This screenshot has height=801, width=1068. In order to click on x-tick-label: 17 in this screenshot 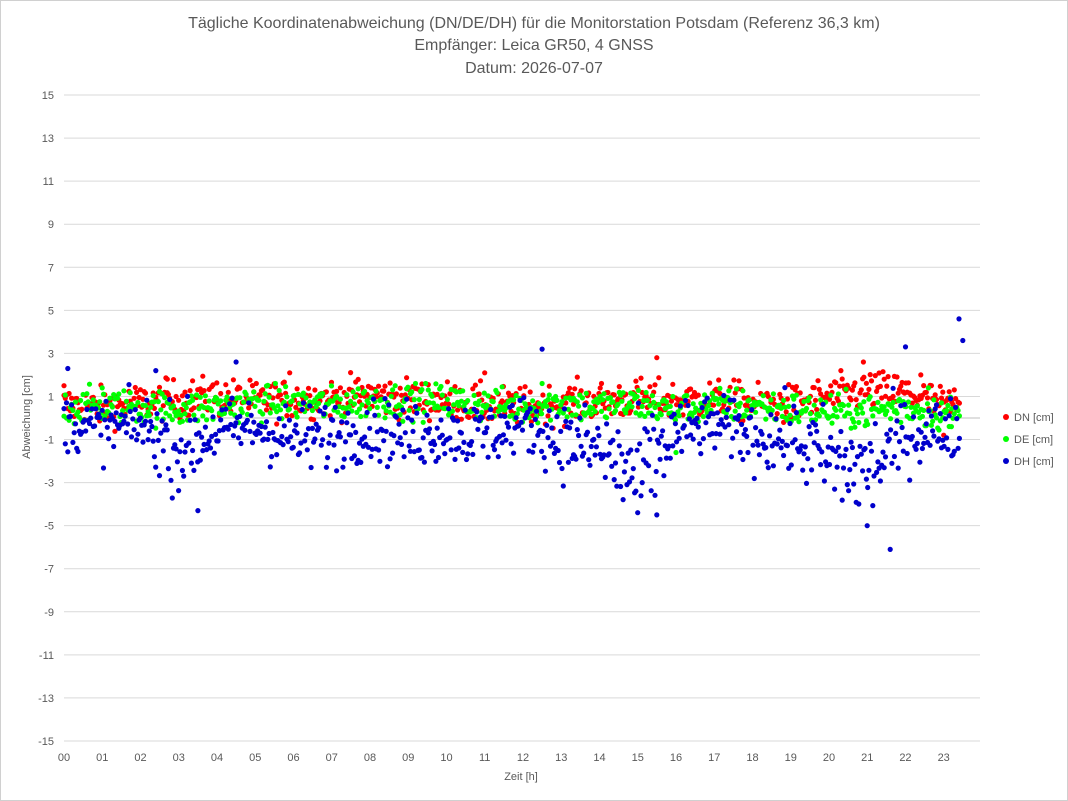, I will do `click(714, 758)`.